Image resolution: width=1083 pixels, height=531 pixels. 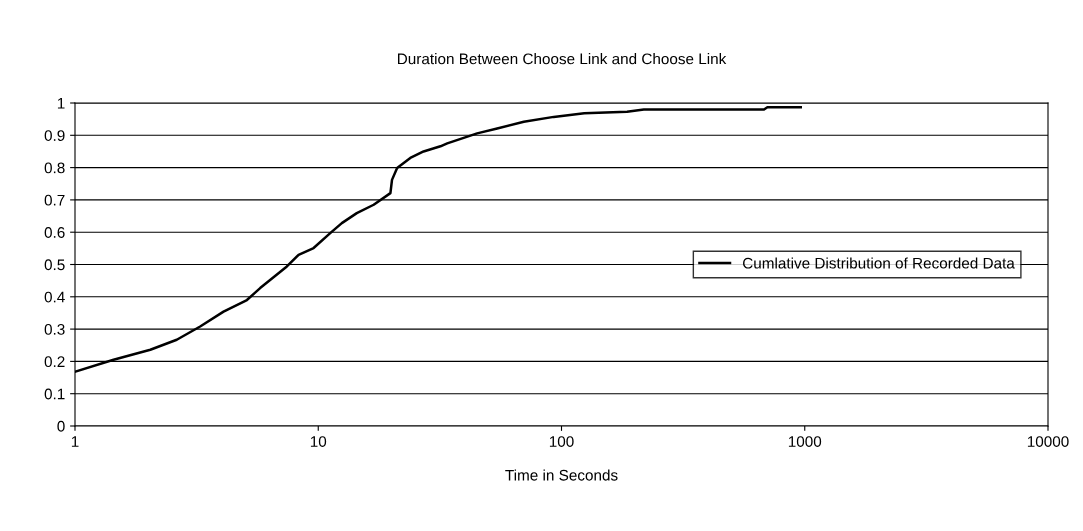 What do you see at coordinates (54, 200) in the screenshot?
I see `y-tick-label: 0.7` at bounding box center [54, 200].